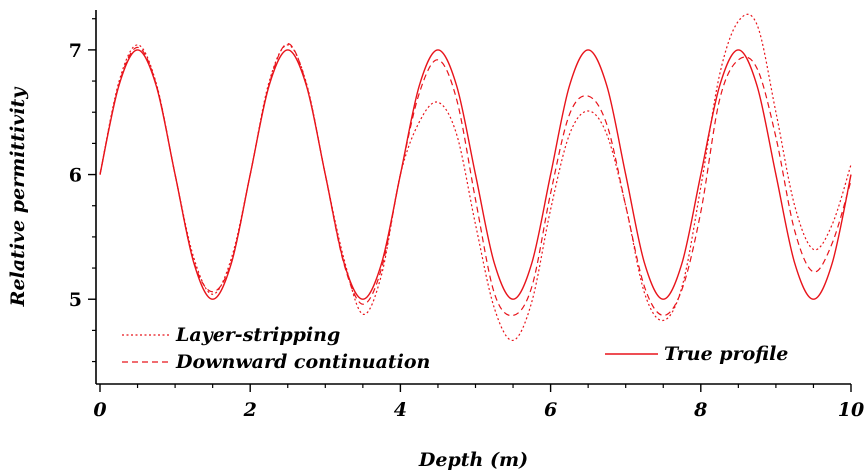 Image resolution: width=864 pixels, height=473 pixels. What do you see at coordinates (302, 362) in the screenshot?
I see `legend-label-downward-continuation: Downward continuation` at bounding box center [302, 362].